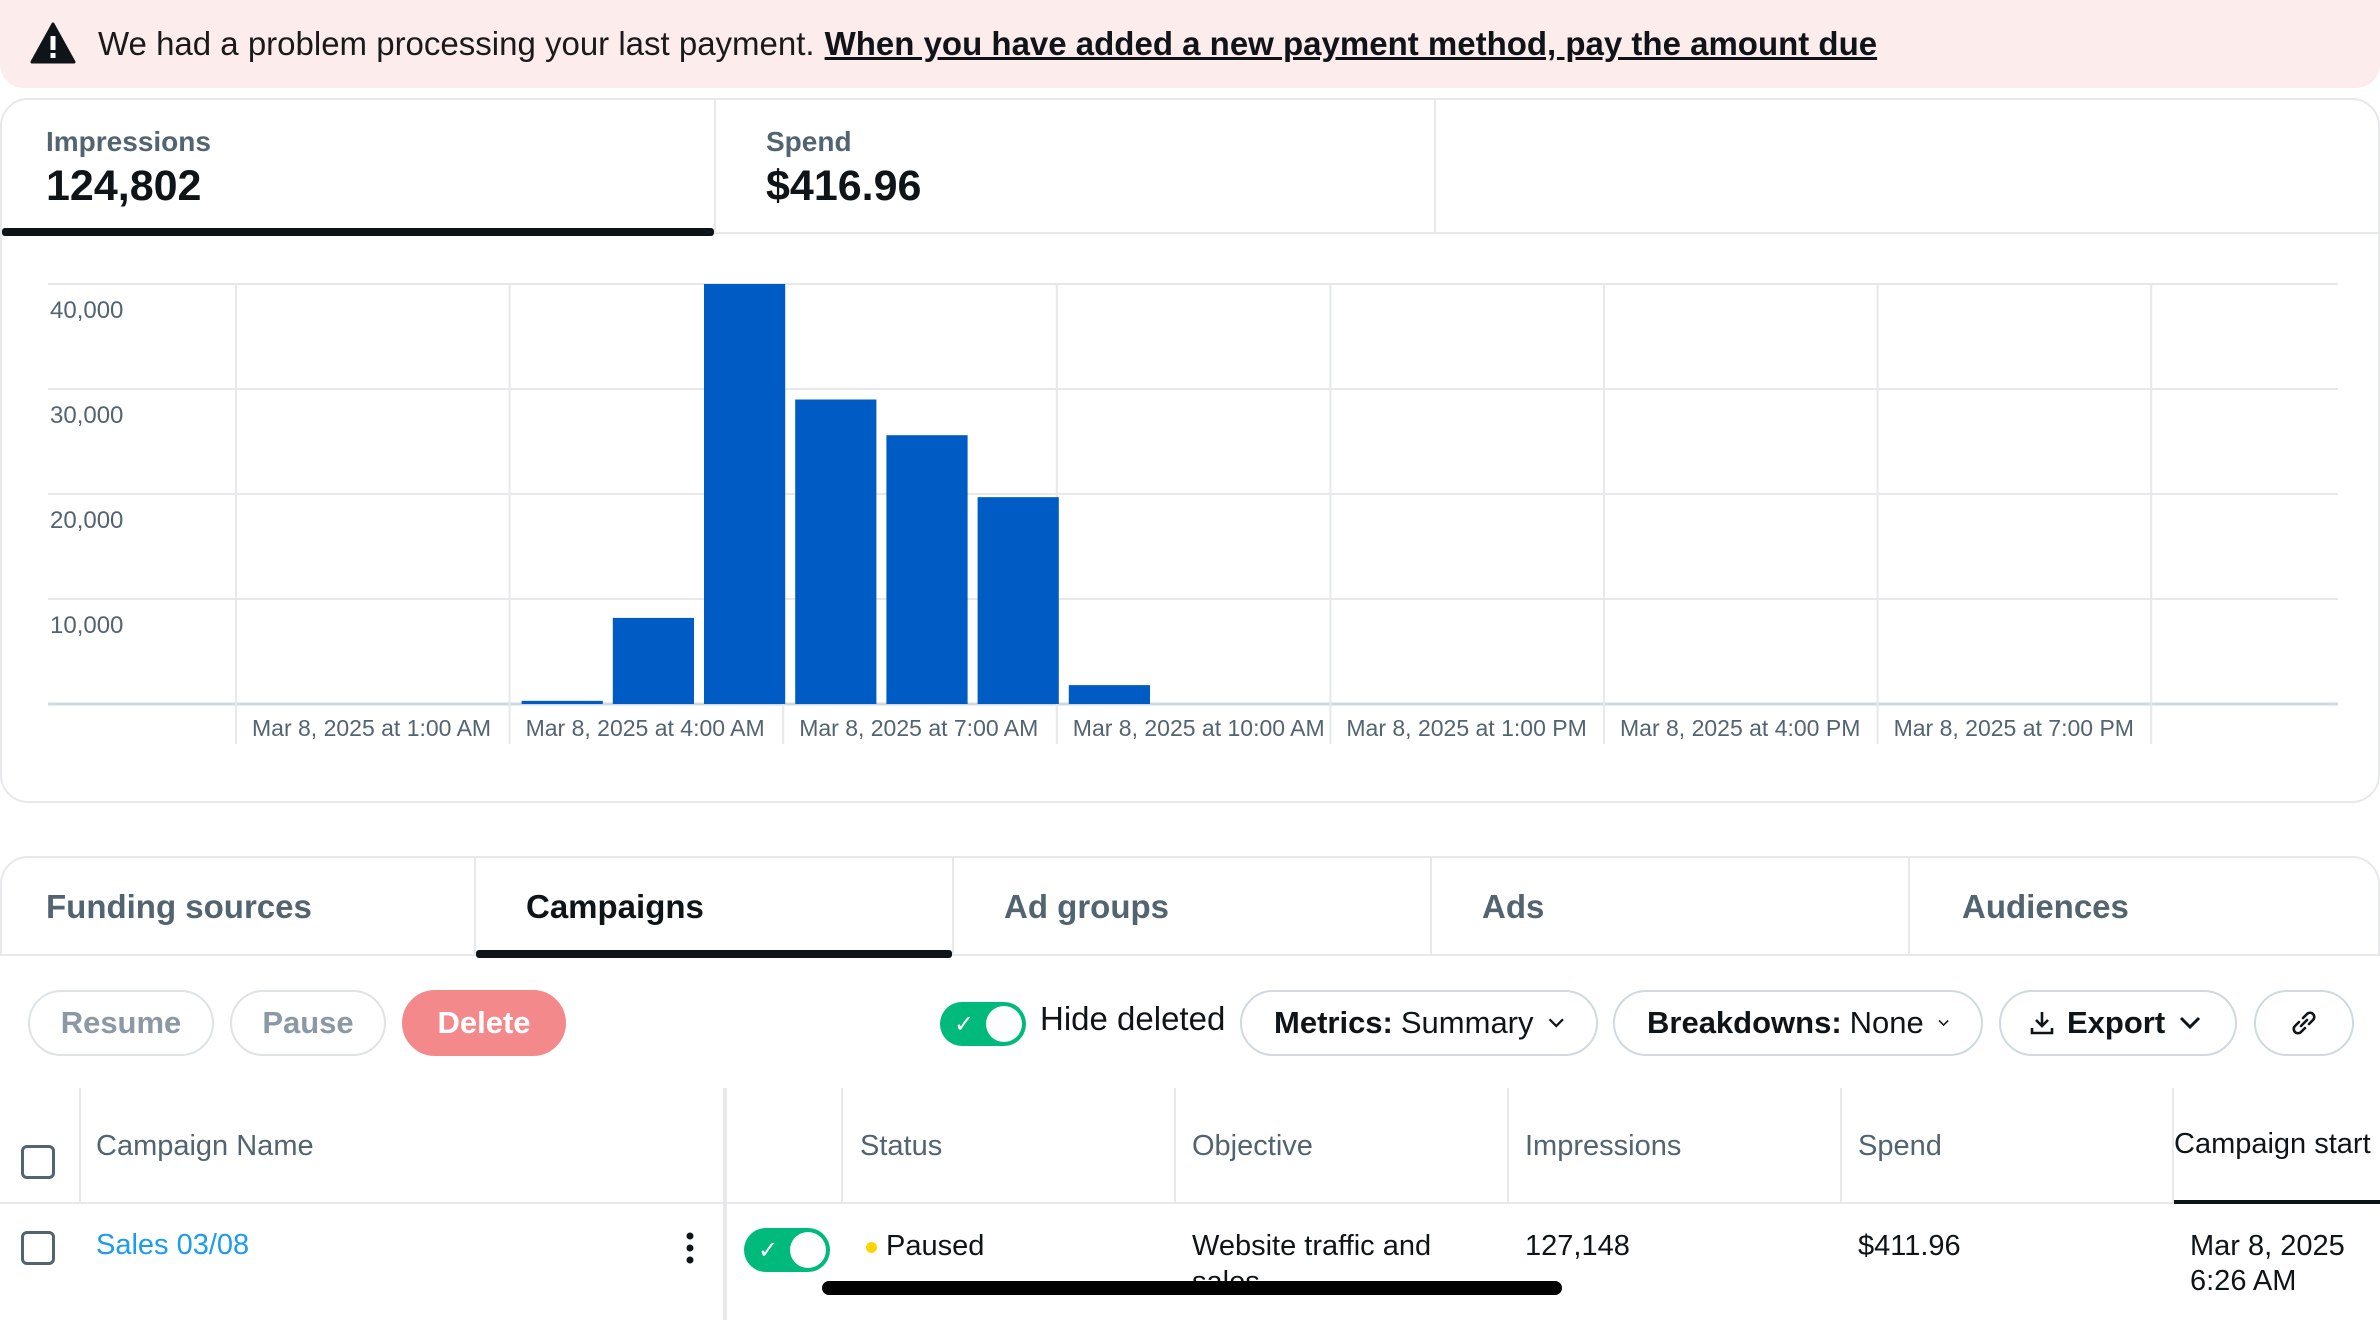  What do you see at coordinates (2267, 1246) in the screenshot?
I see `campaign-start-date: Mar 8, 2025` at bounding box center [2267, 1246].